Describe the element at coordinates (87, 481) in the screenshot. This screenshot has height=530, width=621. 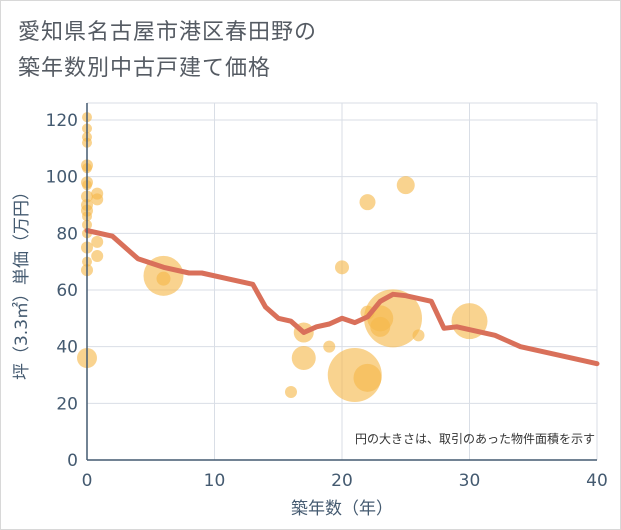
I see `x-tick-label-0: 0` at that location.